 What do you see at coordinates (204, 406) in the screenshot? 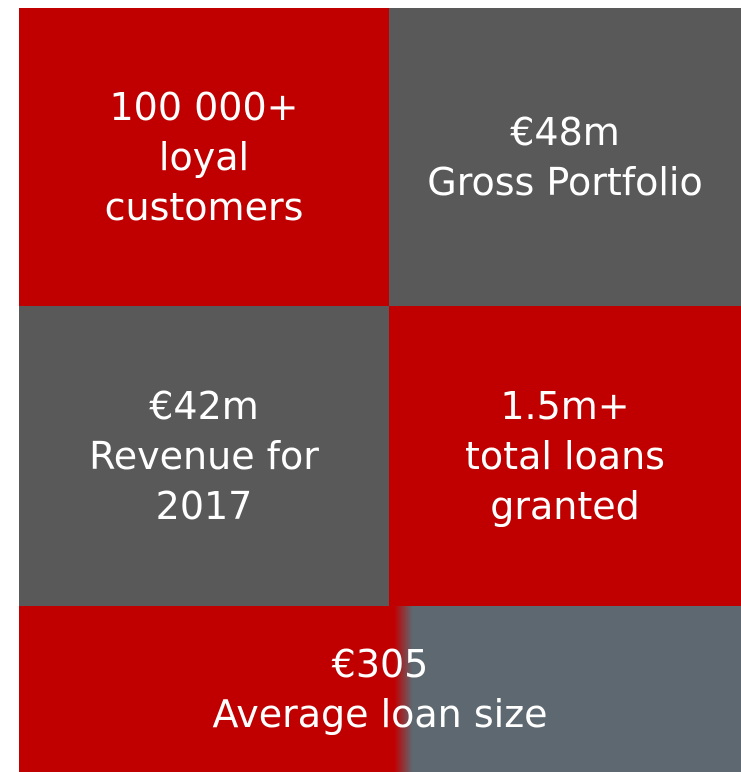
I see `stat-text: €42m` at bounding box center [204, 406].